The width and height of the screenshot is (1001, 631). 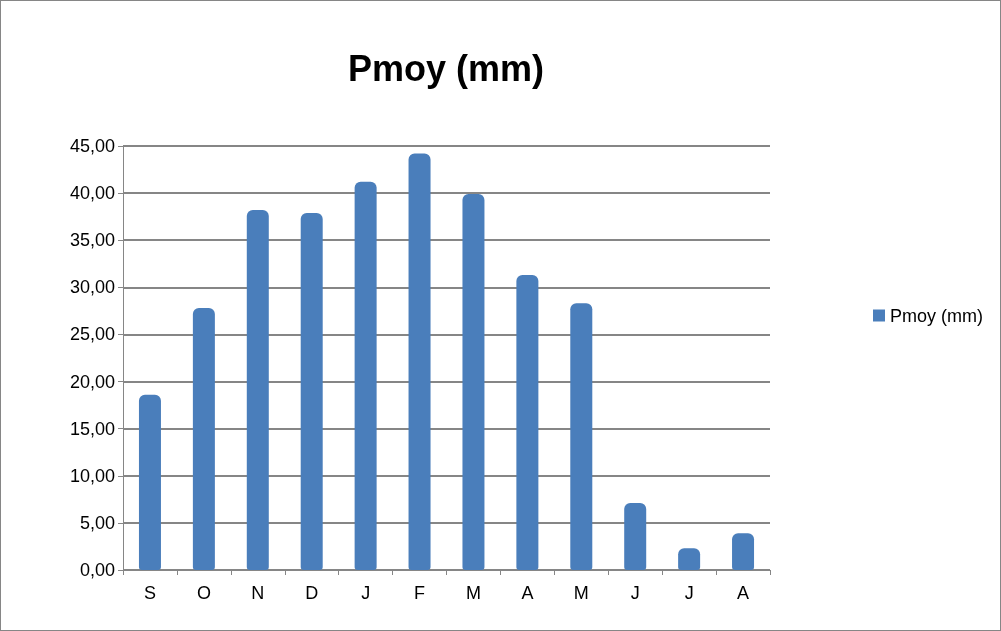 I want to click on y-tick-label: 45,00, so click(x=92, y=146).